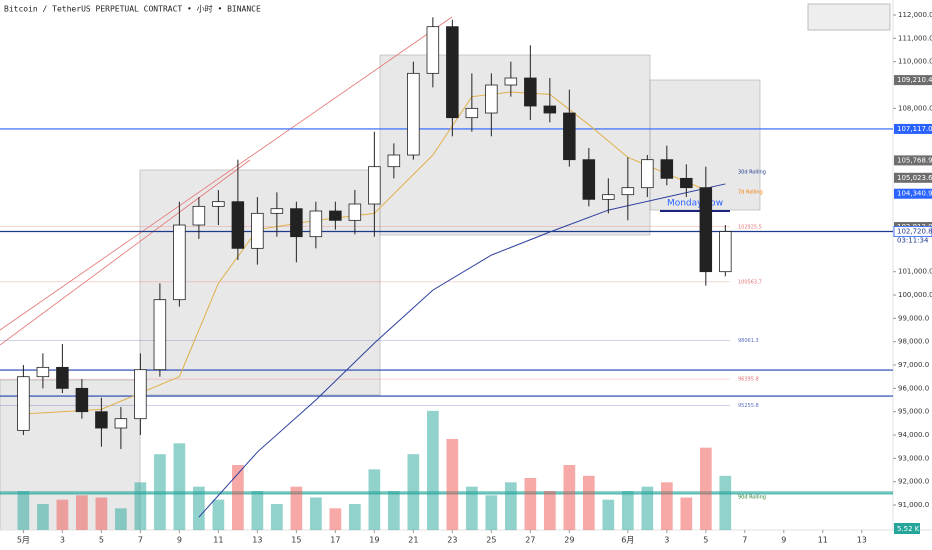 The width and height of the screenshot is (932, 550). What do you see at coordinates (125, 252) in the screenshot?
I see `trend-line` at bounding box center [125, 252].